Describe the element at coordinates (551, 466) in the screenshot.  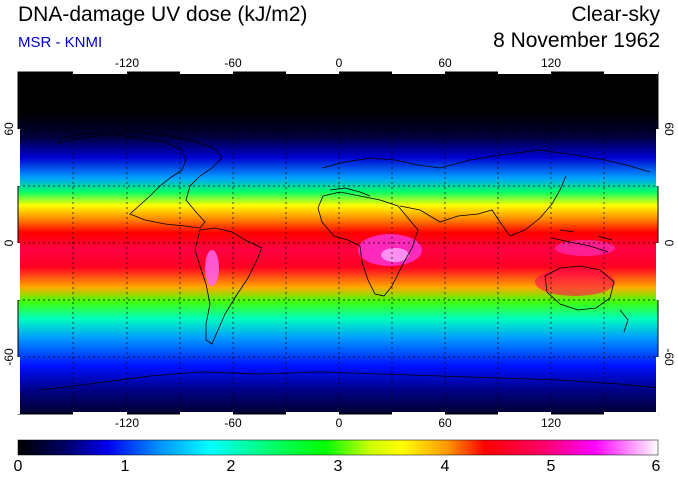
I see `colorbar-label-5: 5` at that location.